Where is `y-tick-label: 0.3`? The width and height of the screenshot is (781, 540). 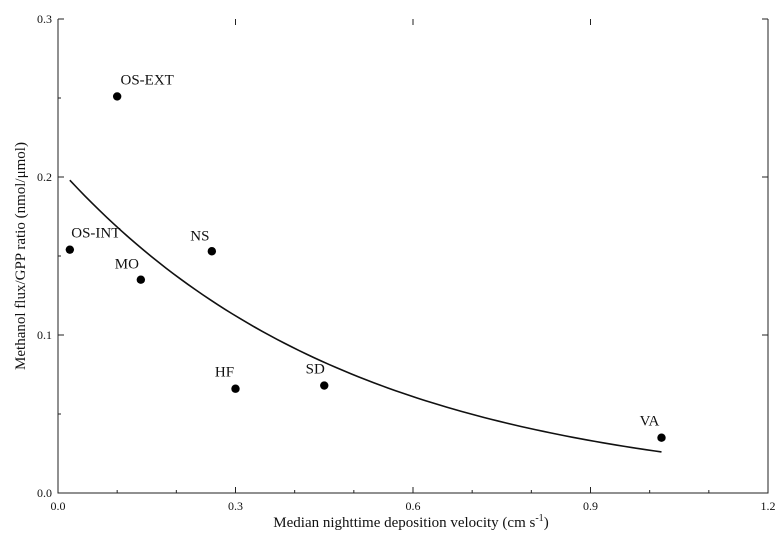
y-tick-label: 0.3 is located at coordinates (44, 19).